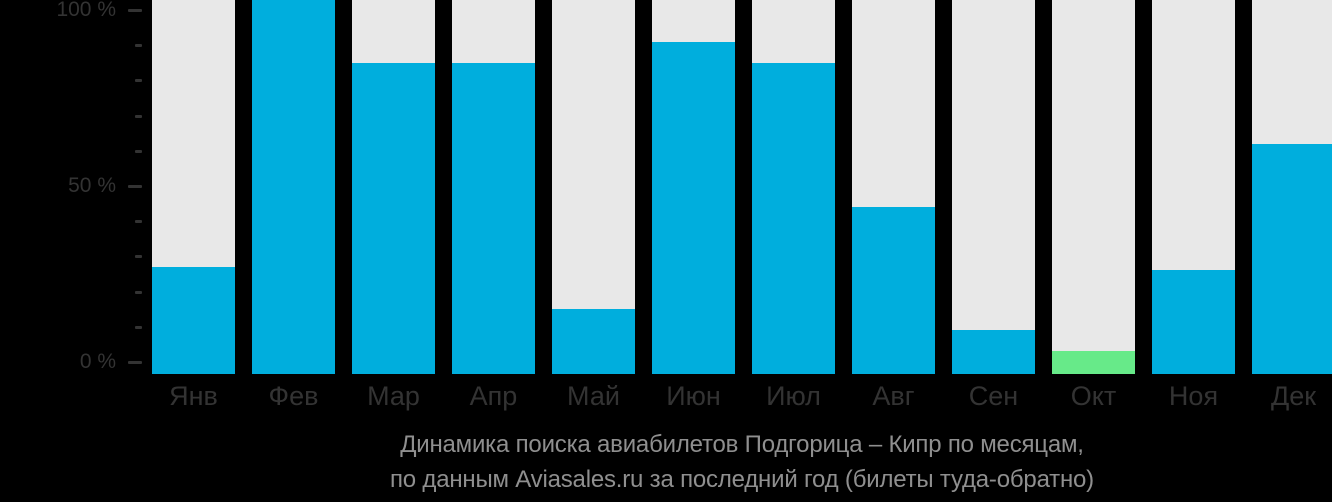  Describe the element at coordinates (1093, 396) in the screenshot. I see `month-label: Окт` at that location.